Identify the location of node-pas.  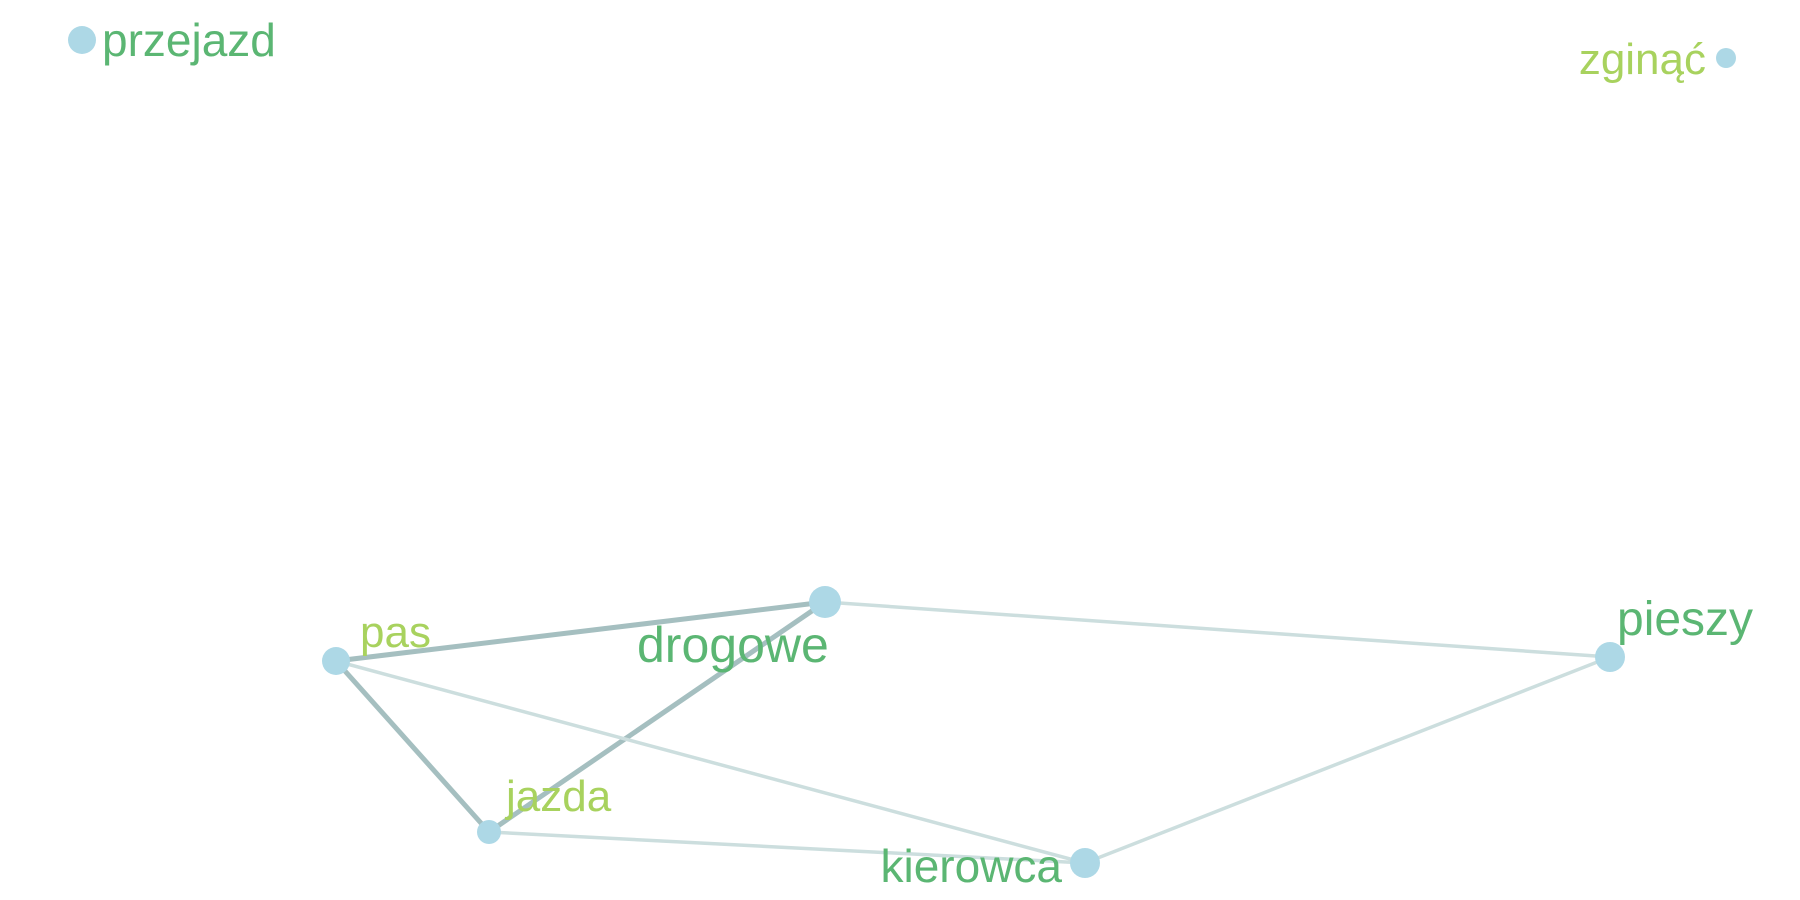
(336, 661).